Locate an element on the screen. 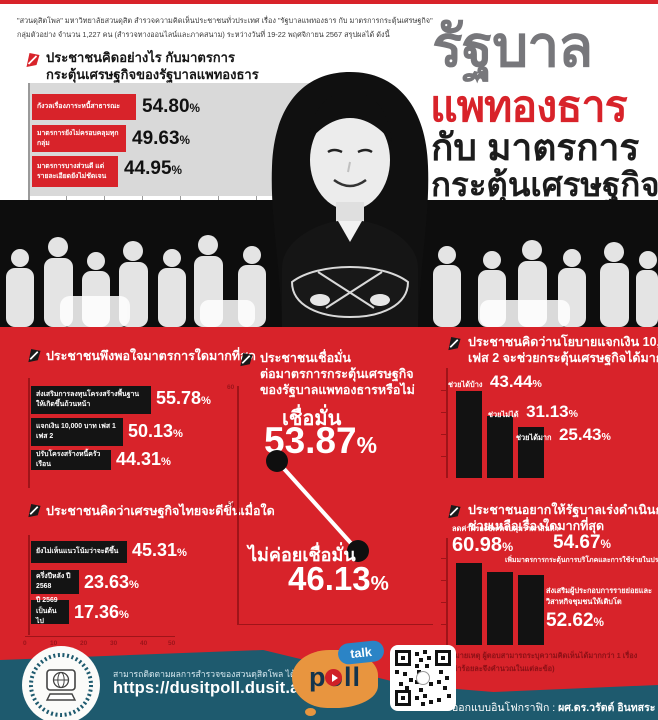  q3-bar-2-label: ครึ่งปีหลัง ปี 2568 is located at coordinates (53, 581).